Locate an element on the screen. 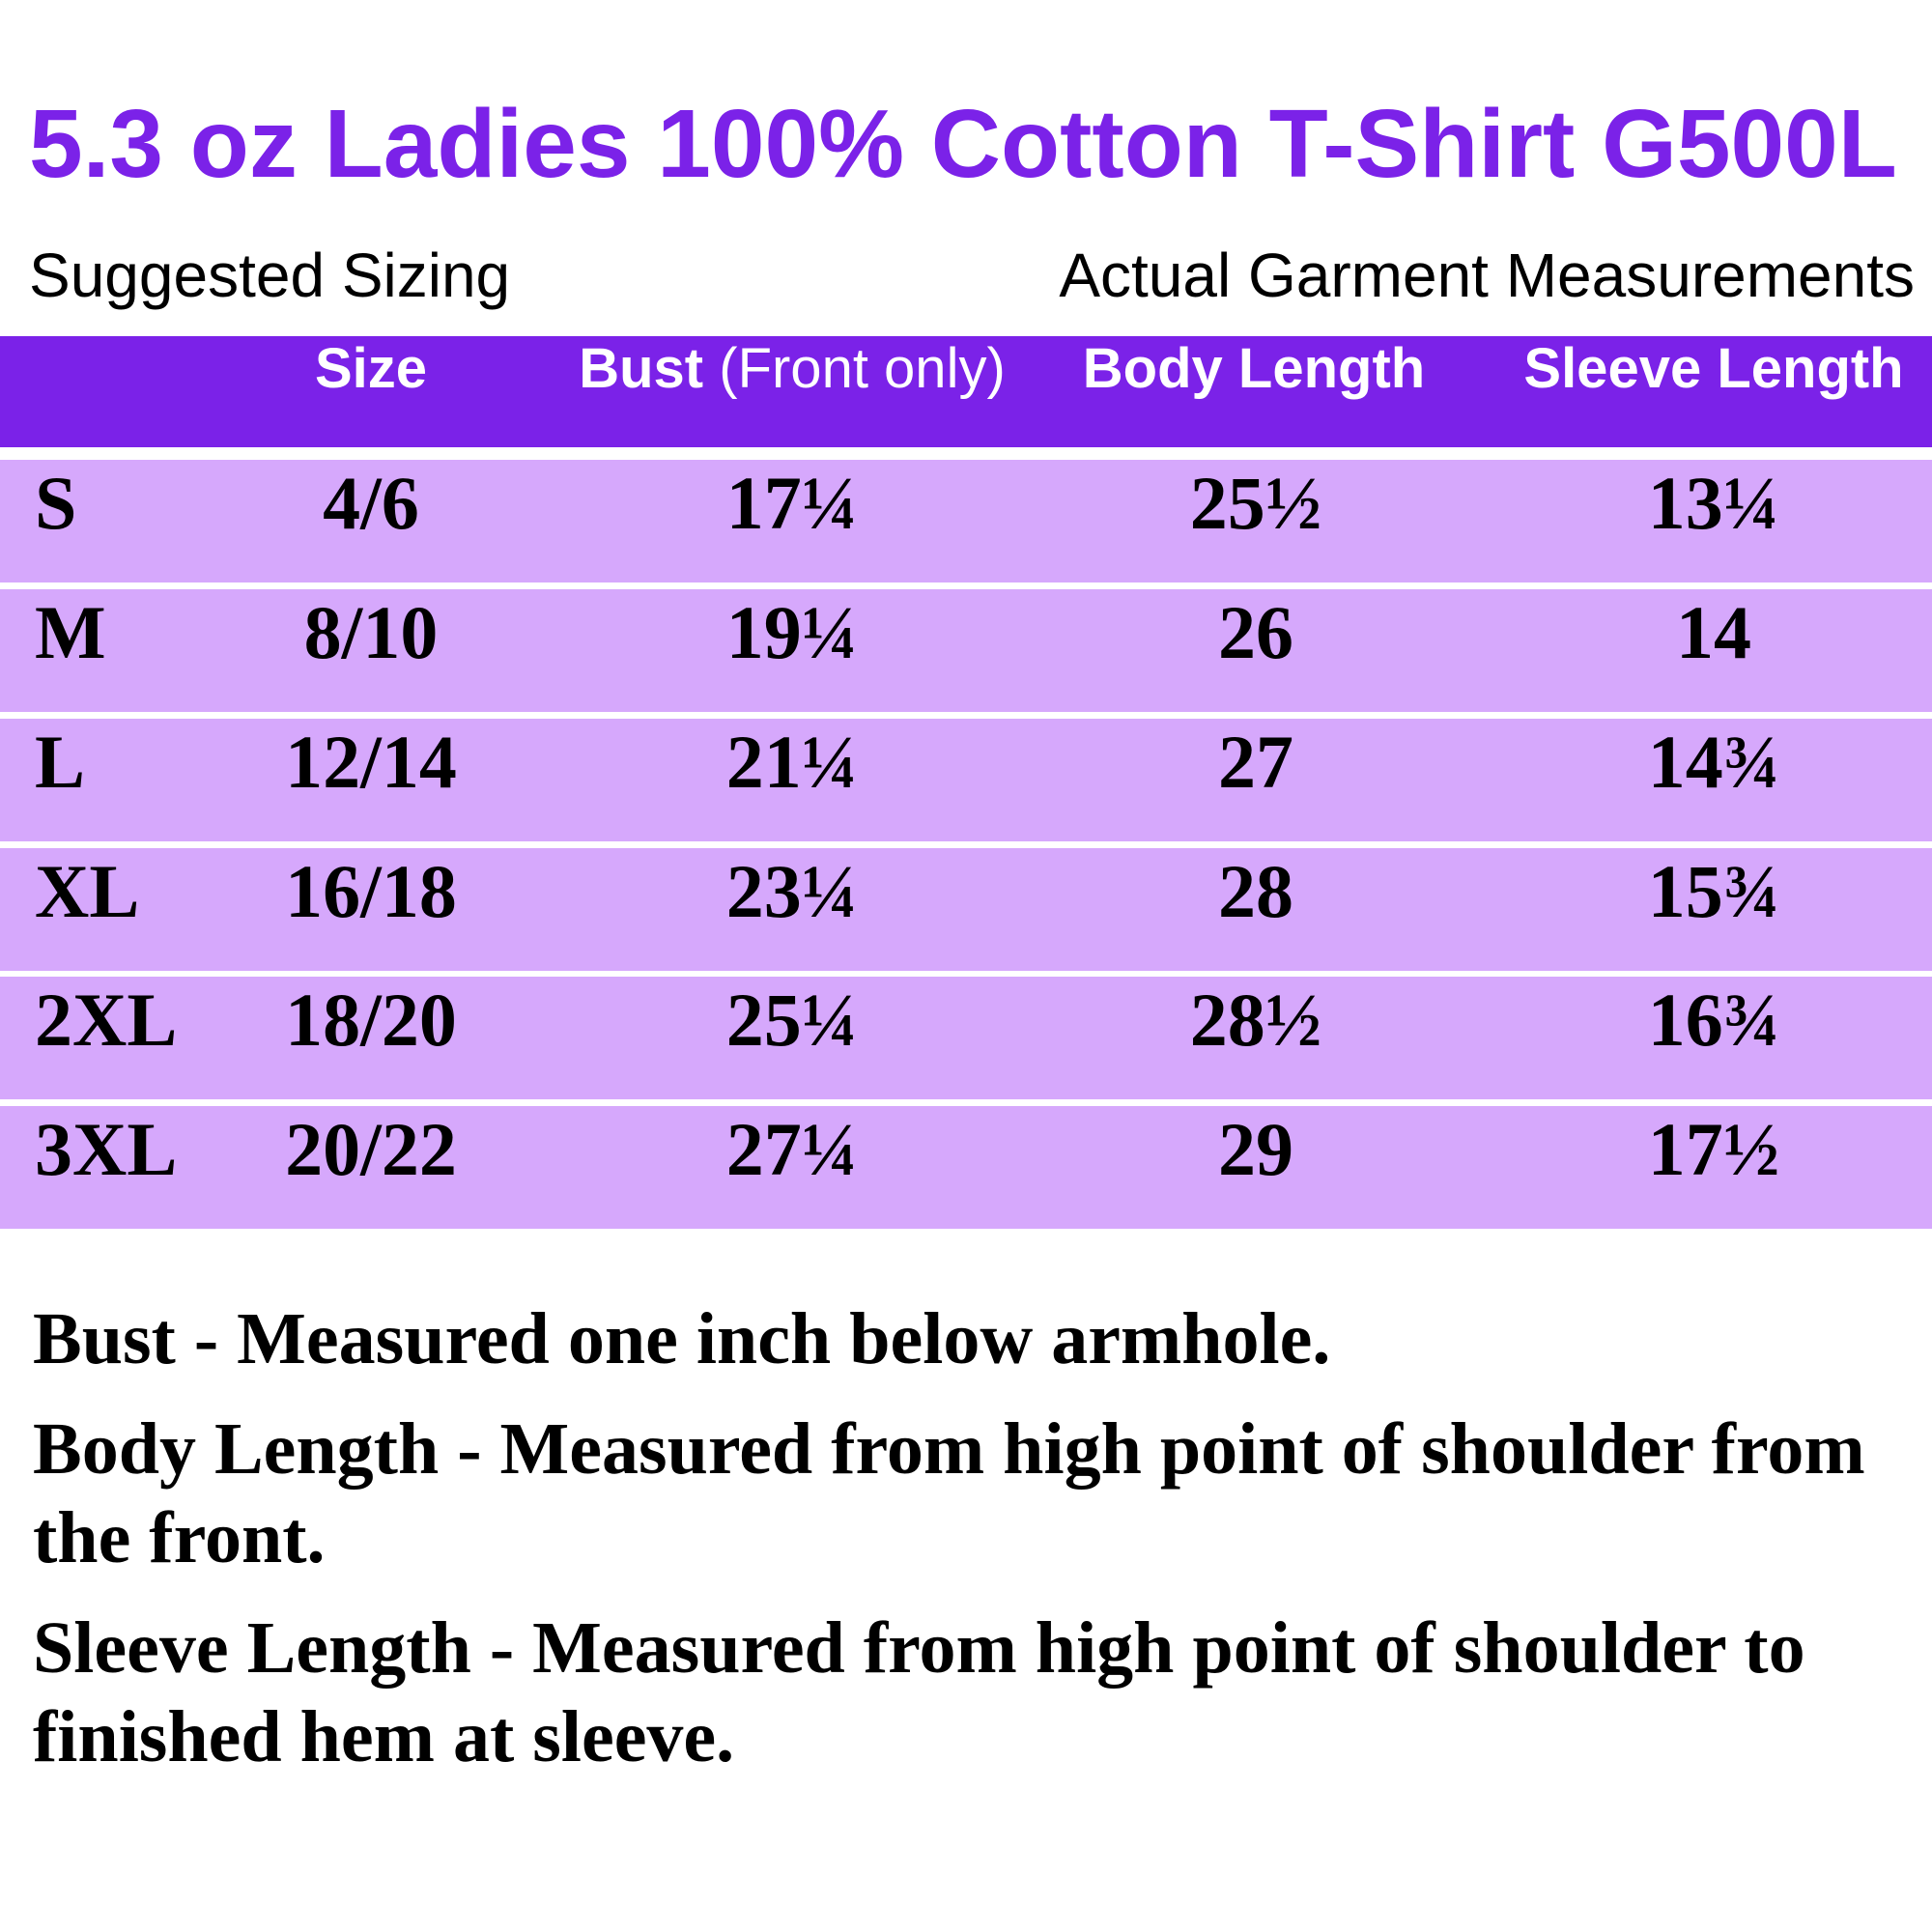 The width and height of the screenshot is (1932, 1932). cell-sleeve: 14 is located at coordinates (1713, 632).